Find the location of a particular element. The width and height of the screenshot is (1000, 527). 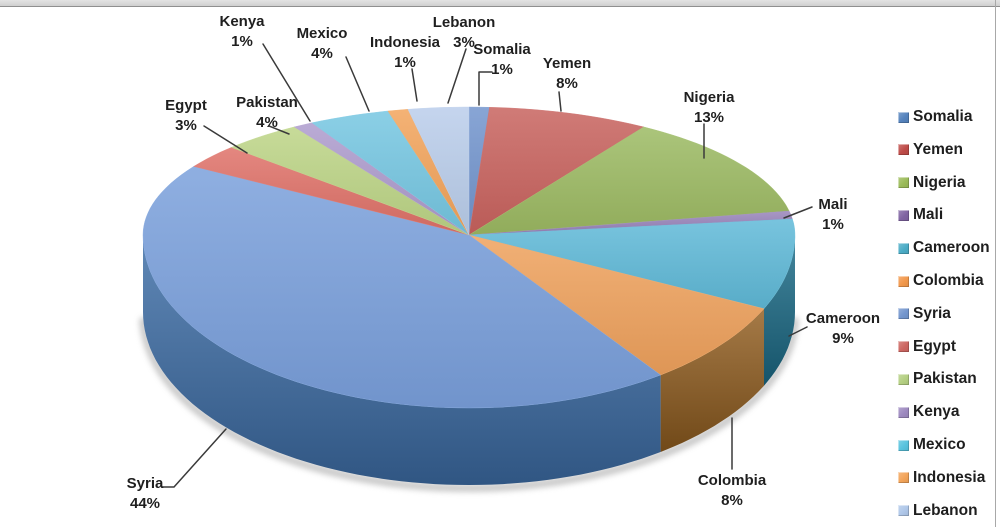

data-label-cameroon: Cameroon 9% is located at coordinates (843, 329).